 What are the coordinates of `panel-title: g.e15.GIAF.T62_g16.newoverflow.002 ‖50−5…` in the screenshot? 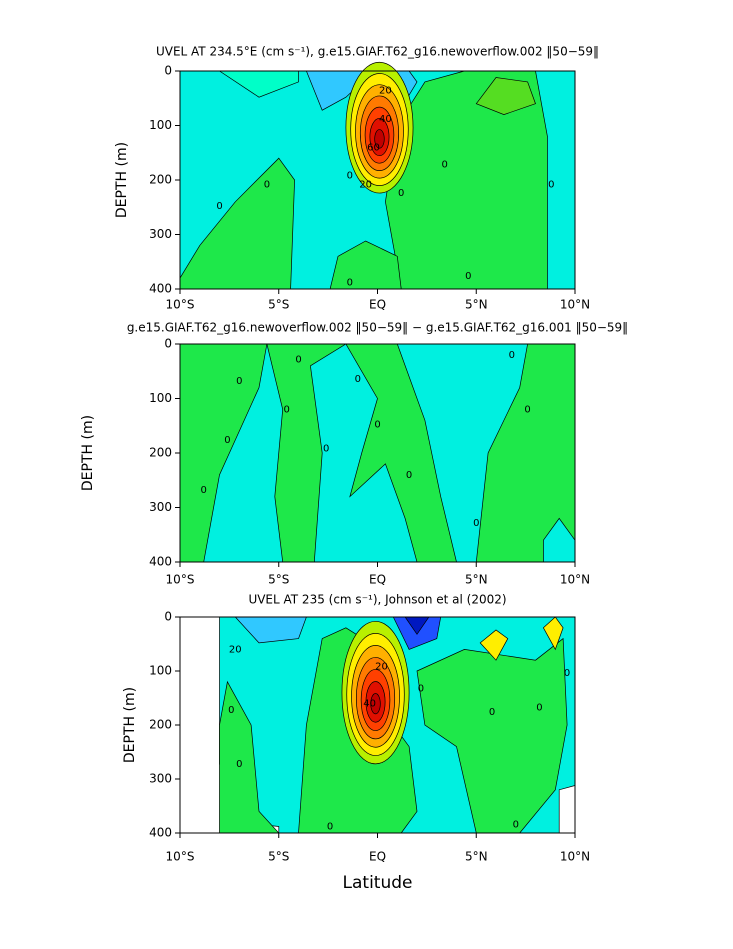 It's located at (377, 328).